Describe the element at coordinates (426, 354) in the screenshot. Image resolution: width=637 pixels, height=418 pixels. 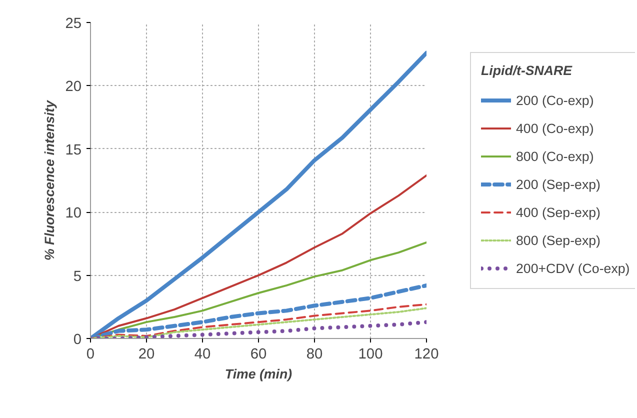
I see `x-tick-label: 120` at that location.